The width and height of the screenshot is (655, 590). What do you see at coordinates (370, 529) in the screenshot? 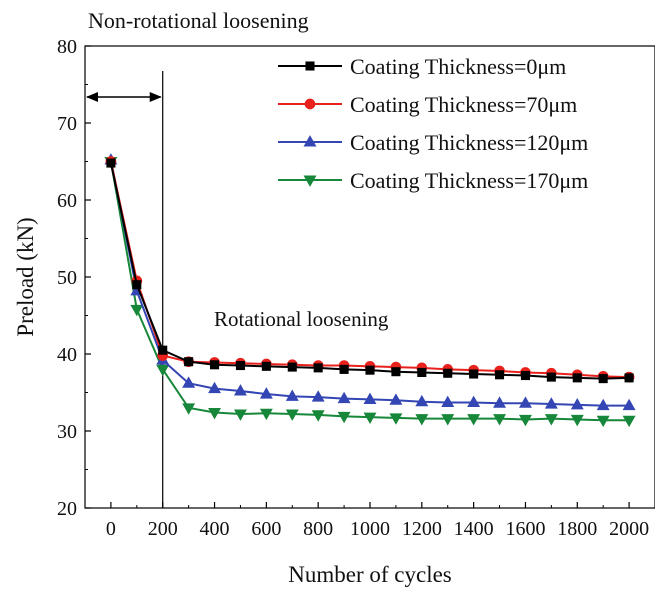
I see `x-tick-label: 1000` at bounding box center [370, 529].